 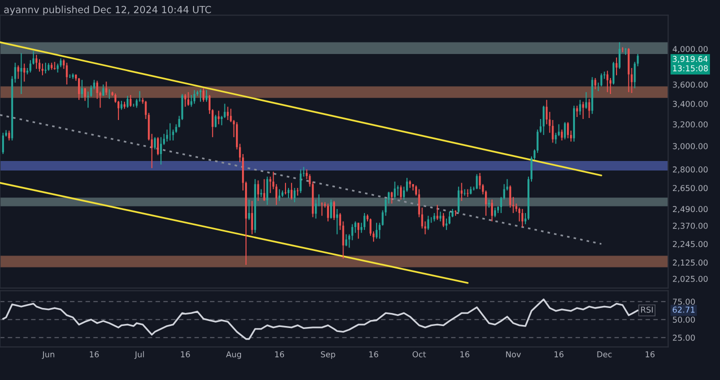 I want to click on y-tick-label: 2,490.00, so click(x=690, y=209).